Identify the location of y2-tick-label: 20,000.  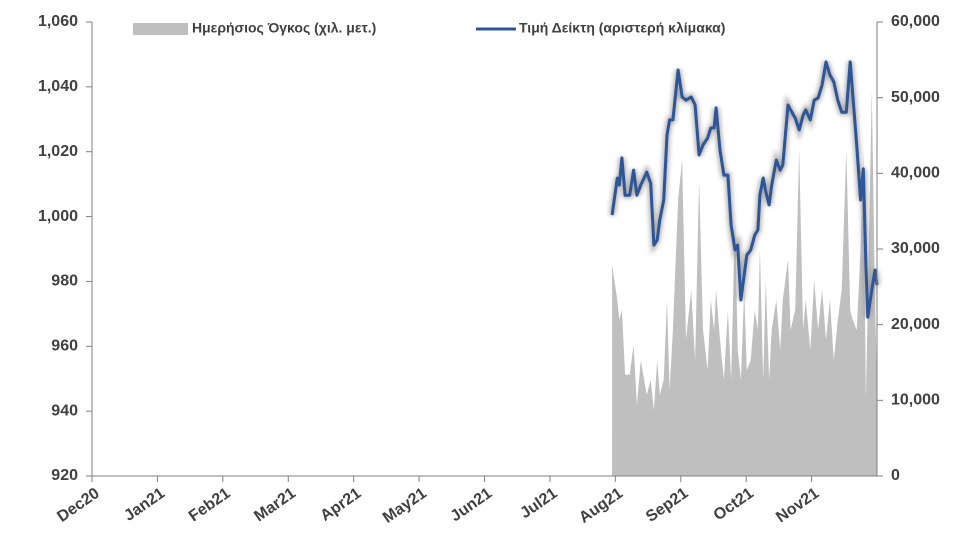
(915, 324).